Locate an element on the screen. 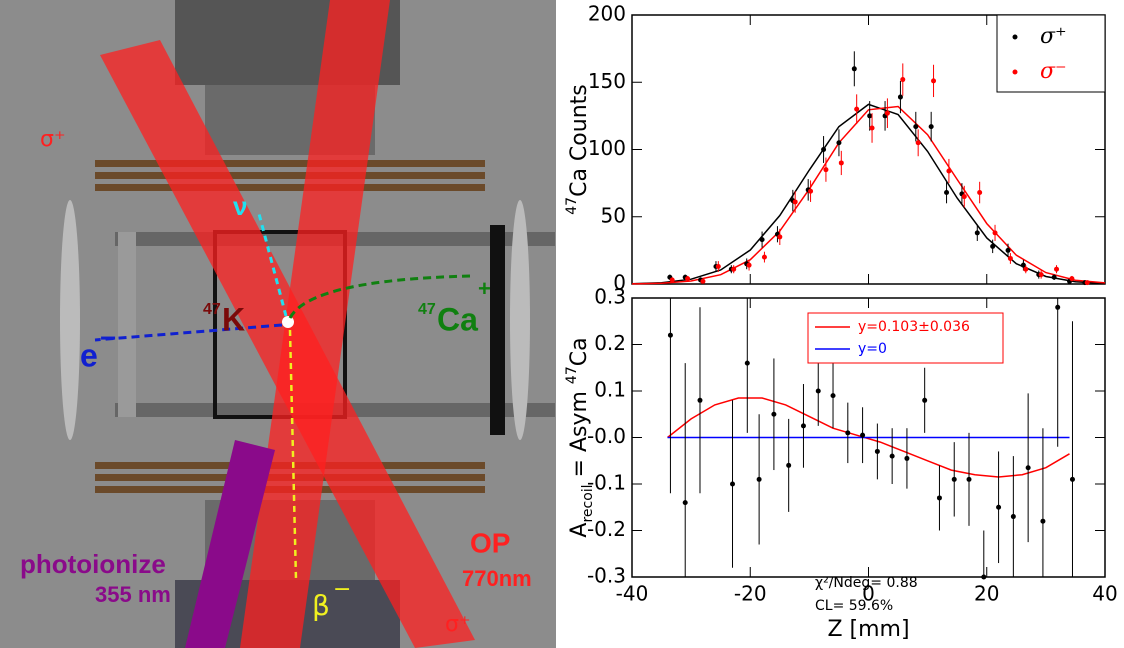 The width and height of the screenshot is (1124, 648). y-tick-label: -0.2 is located at coordinates (606, 529).